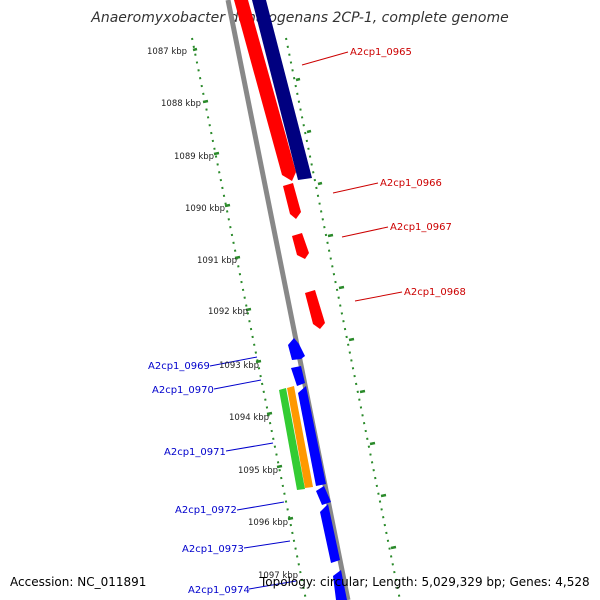 The image size is (600, 600). Describe the element at coordinates (268, 523) in the screenshot. I see `ruler-label-1096: 1096 kbp` at that location.